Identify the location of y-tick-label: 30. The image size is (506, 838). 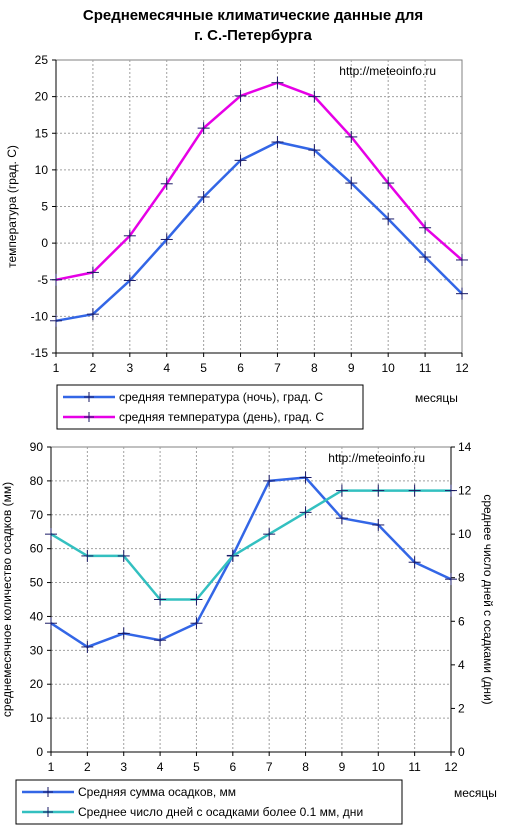
(37, 650).